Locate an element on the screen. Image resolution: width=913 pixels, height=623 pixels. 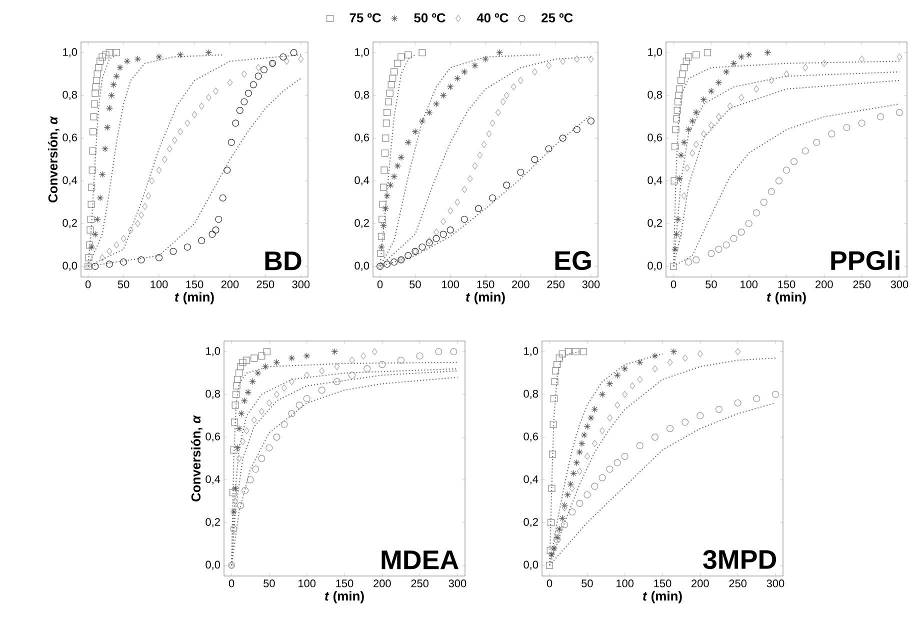
legend-label: 50 ºC is located at coordinates (430, 17).